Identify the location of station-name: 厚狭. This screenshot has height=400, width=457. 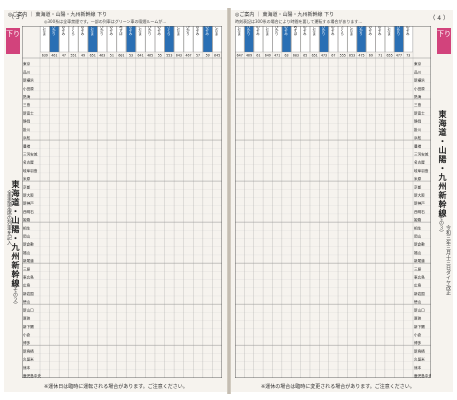
(27, 318).